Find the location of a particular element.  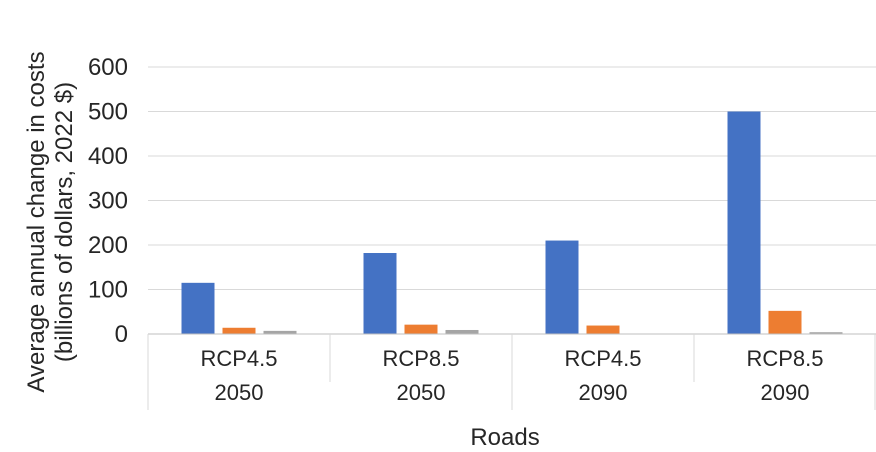

y-axis-title-line2: (billions of dollars, 2022 $) is located at coordinates (64, 222).